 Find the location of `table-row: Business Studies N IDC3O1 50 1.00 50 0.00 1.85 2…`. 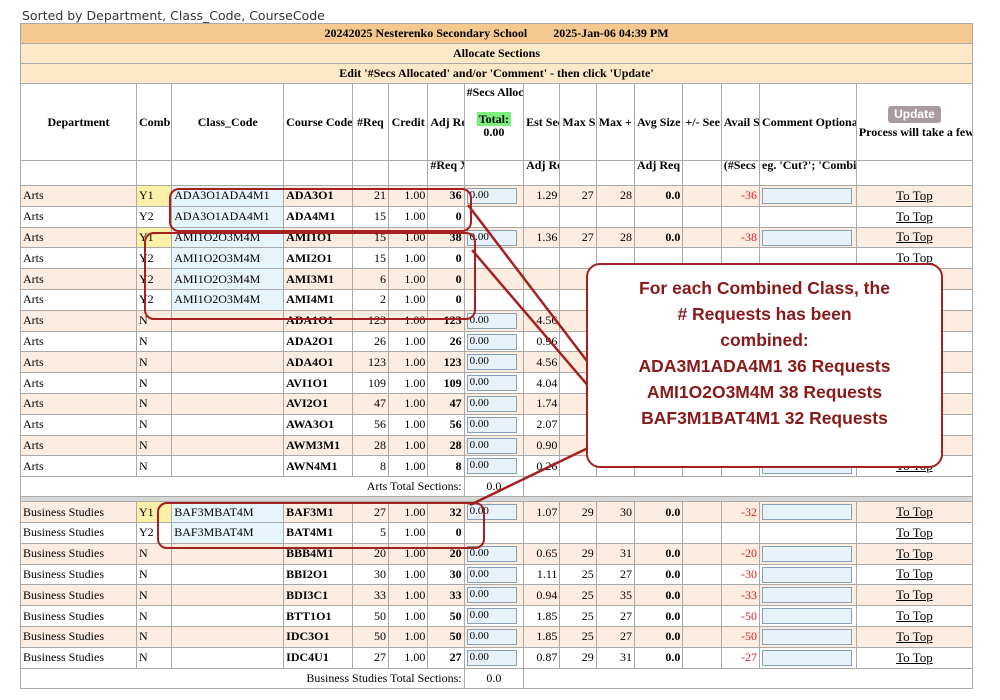

table-row: Business Studies N IDC3O1 50 1.00 50 0.00 1.85 2… is located at coordinates (497, 636).